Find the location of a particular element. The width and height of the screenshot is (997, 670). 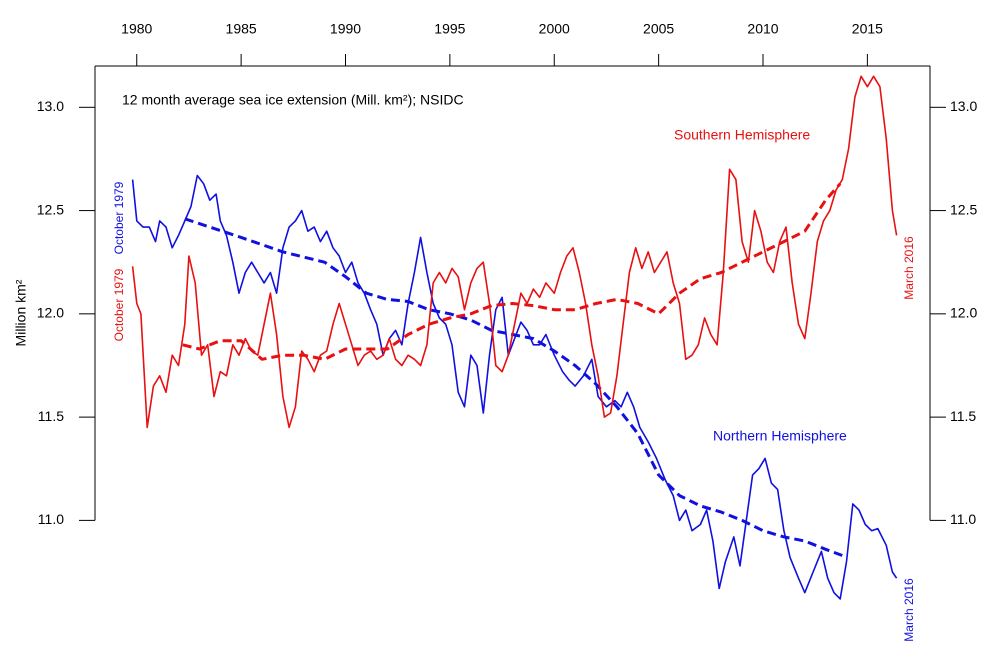

y-tick-label: 13.0 is located at coordinates (50, 106).